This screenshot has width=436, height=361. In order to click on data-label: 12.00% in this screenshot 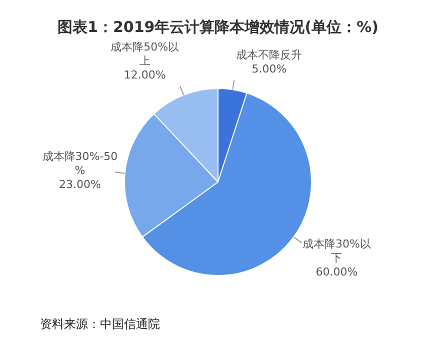, I will do `click(145, 75)`.